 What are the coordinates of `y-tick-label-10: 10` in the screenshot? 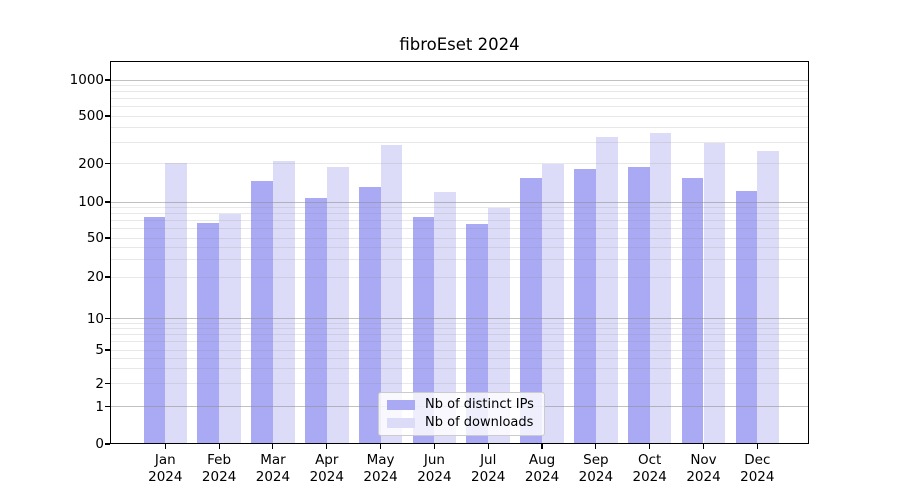 It's located at (95, 318).